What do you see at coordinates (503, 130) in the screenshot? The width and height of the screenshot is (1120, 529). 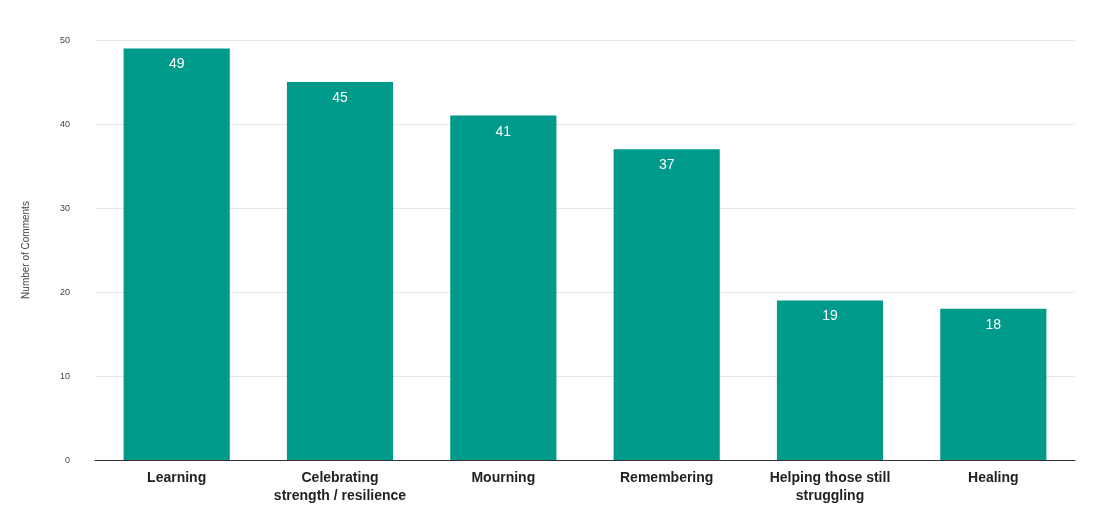 I see `data-label: 41` at bounding box center [503, 130].